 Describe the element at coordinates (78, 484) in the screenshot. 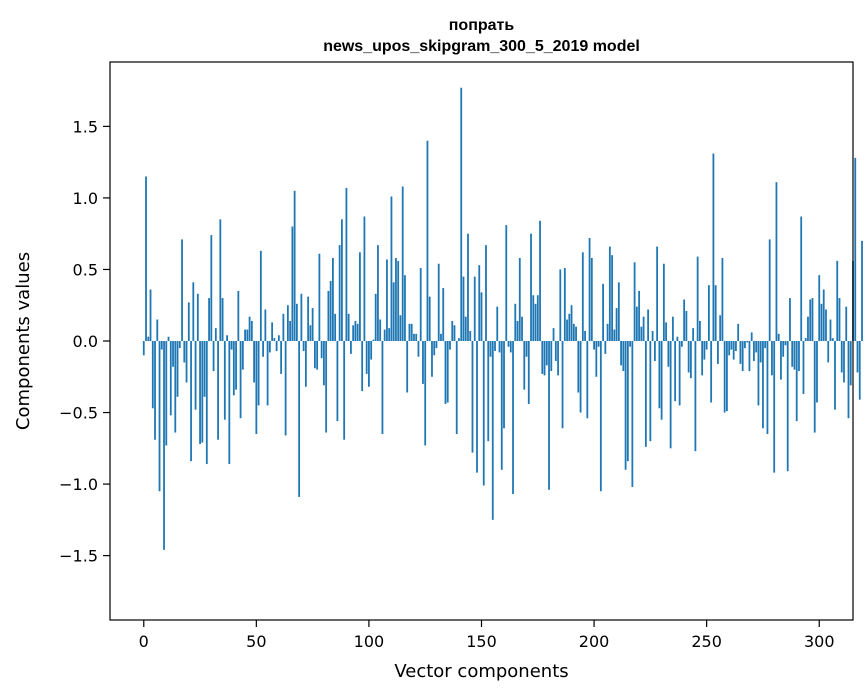

I see `y-tick-label: −1.0` at that location.